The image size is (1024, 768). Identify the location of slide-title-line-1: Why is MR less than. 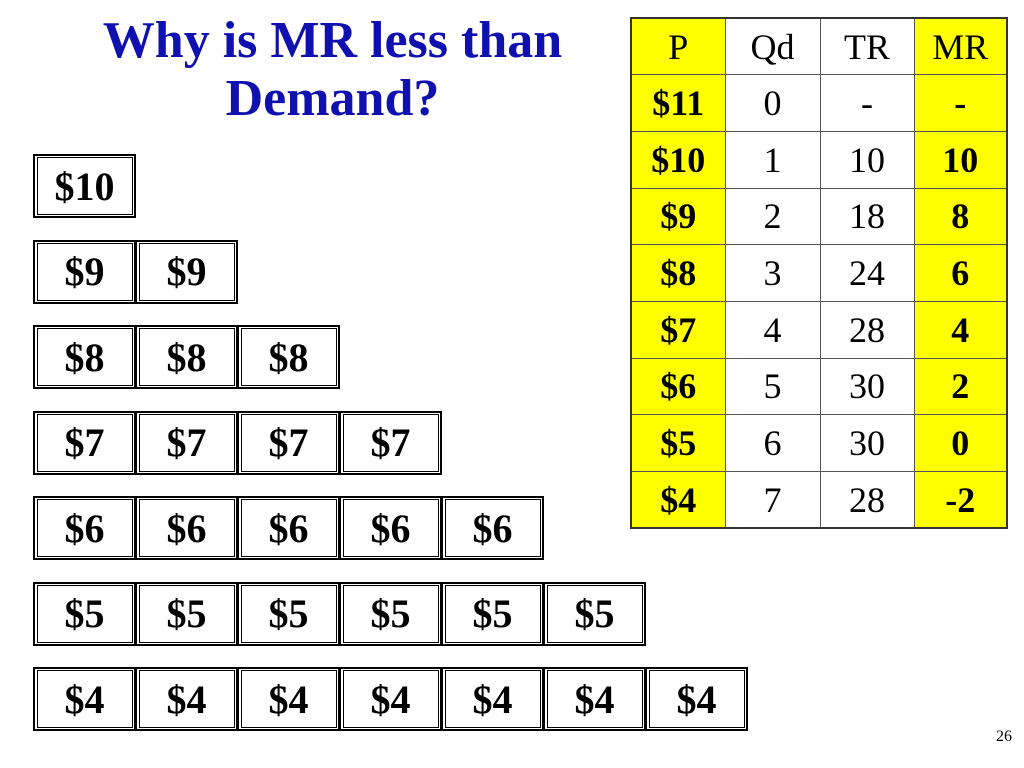
(332, 40).